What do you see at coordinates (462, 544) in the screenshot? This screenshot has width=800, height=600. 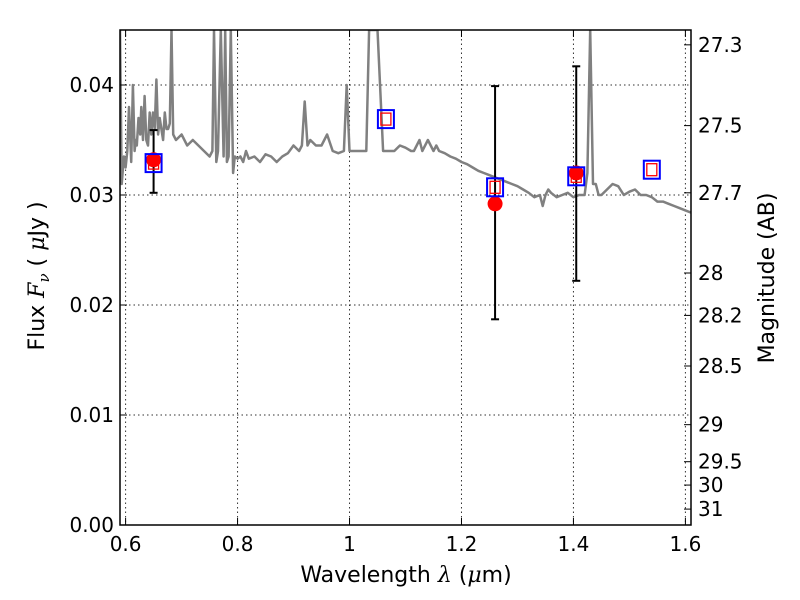 I see `x-tick-label: 1.2` at bounding box center [462, 544].